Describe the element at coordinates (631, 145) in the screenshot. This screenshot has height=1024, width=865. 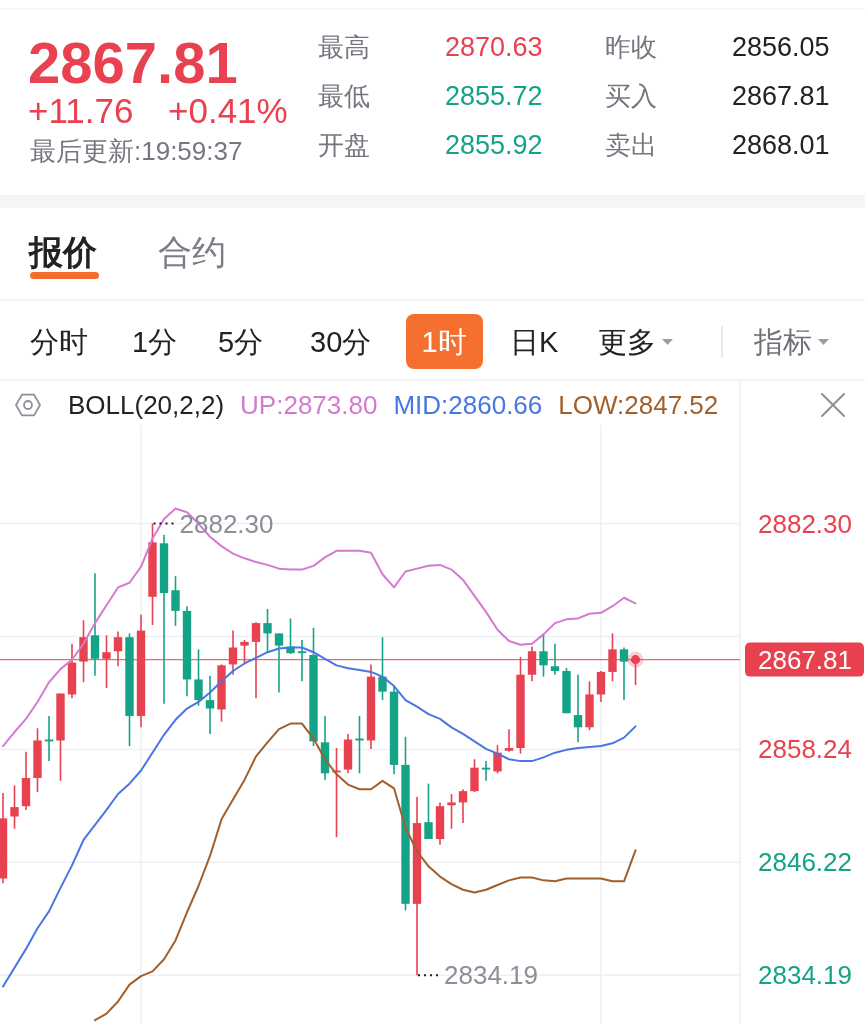
I see `text: 卖出` at that location.